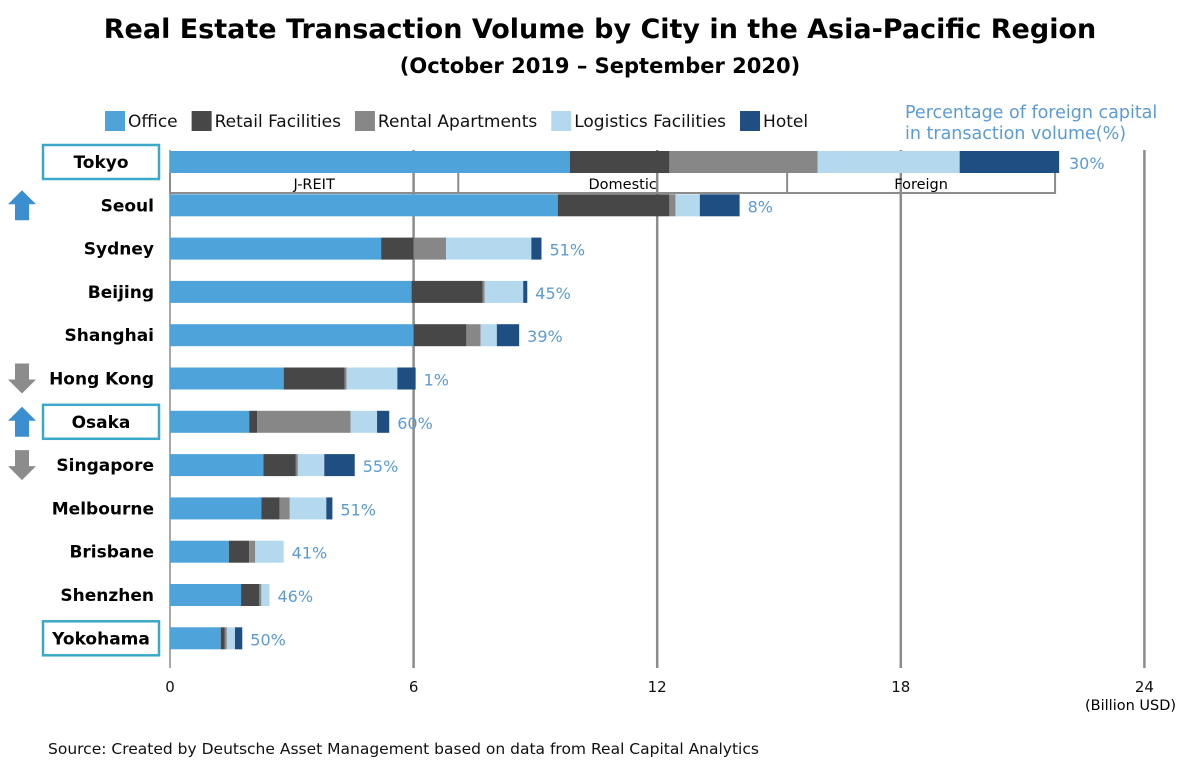 This screenshot has width=1200, height=773. Describe the element at coordinates (101, 380) in the screenshot. I see `category-label-hong-kong: Hong Kong` at that location.